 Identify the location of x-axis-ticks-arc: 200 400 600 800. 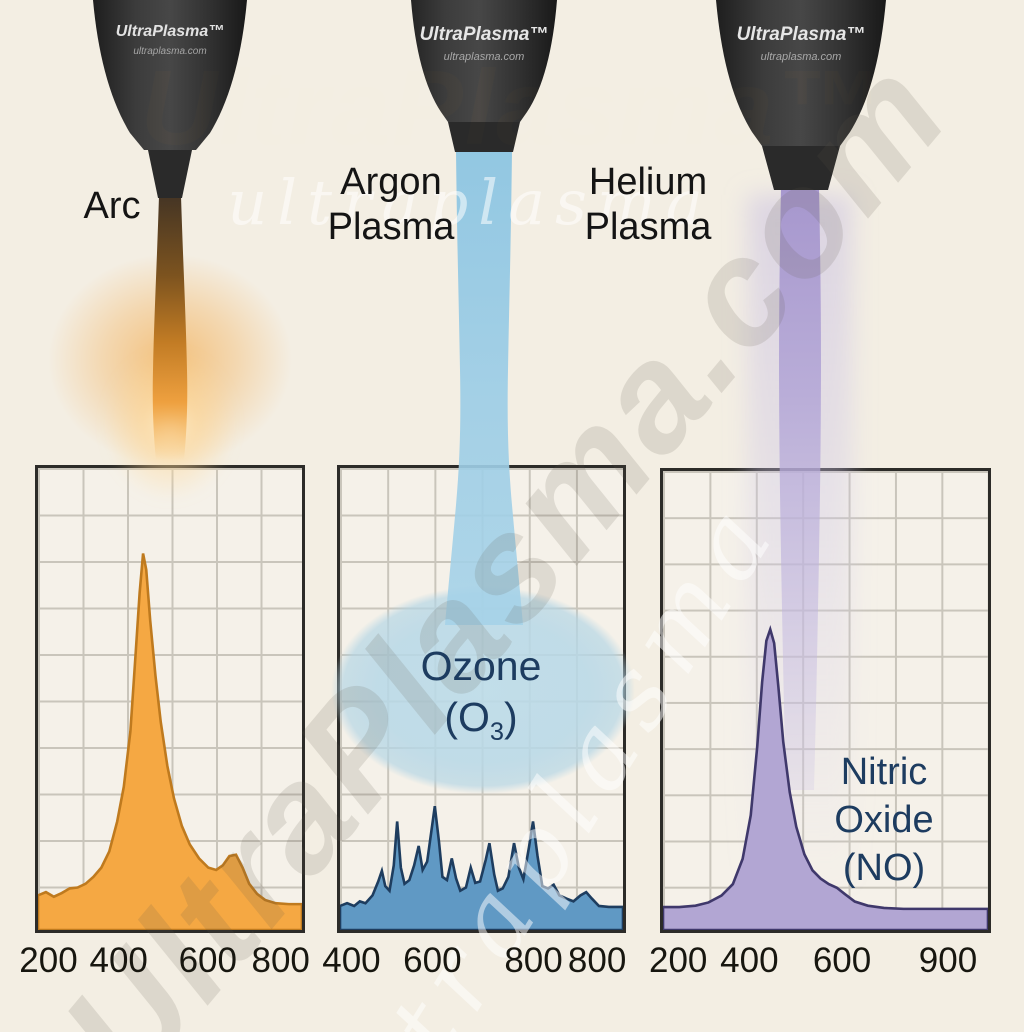
(164, 963).